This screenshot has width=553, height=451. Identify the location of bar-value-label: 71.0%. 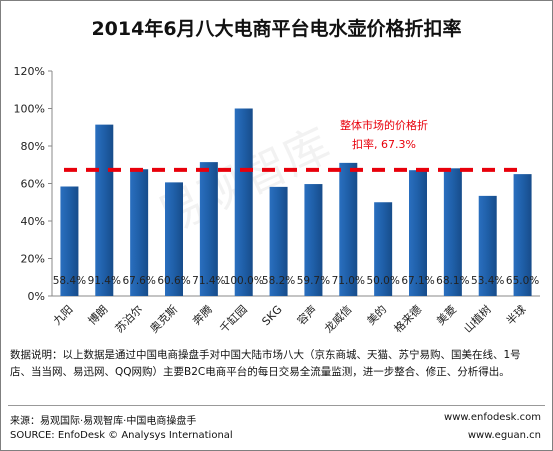
(348, 281).